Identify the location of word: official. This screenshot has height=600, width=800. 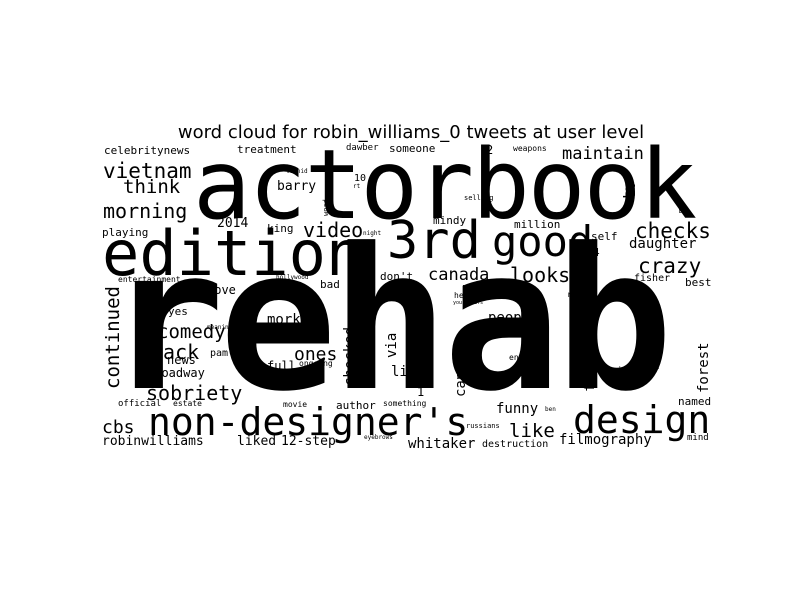
(140, 404).